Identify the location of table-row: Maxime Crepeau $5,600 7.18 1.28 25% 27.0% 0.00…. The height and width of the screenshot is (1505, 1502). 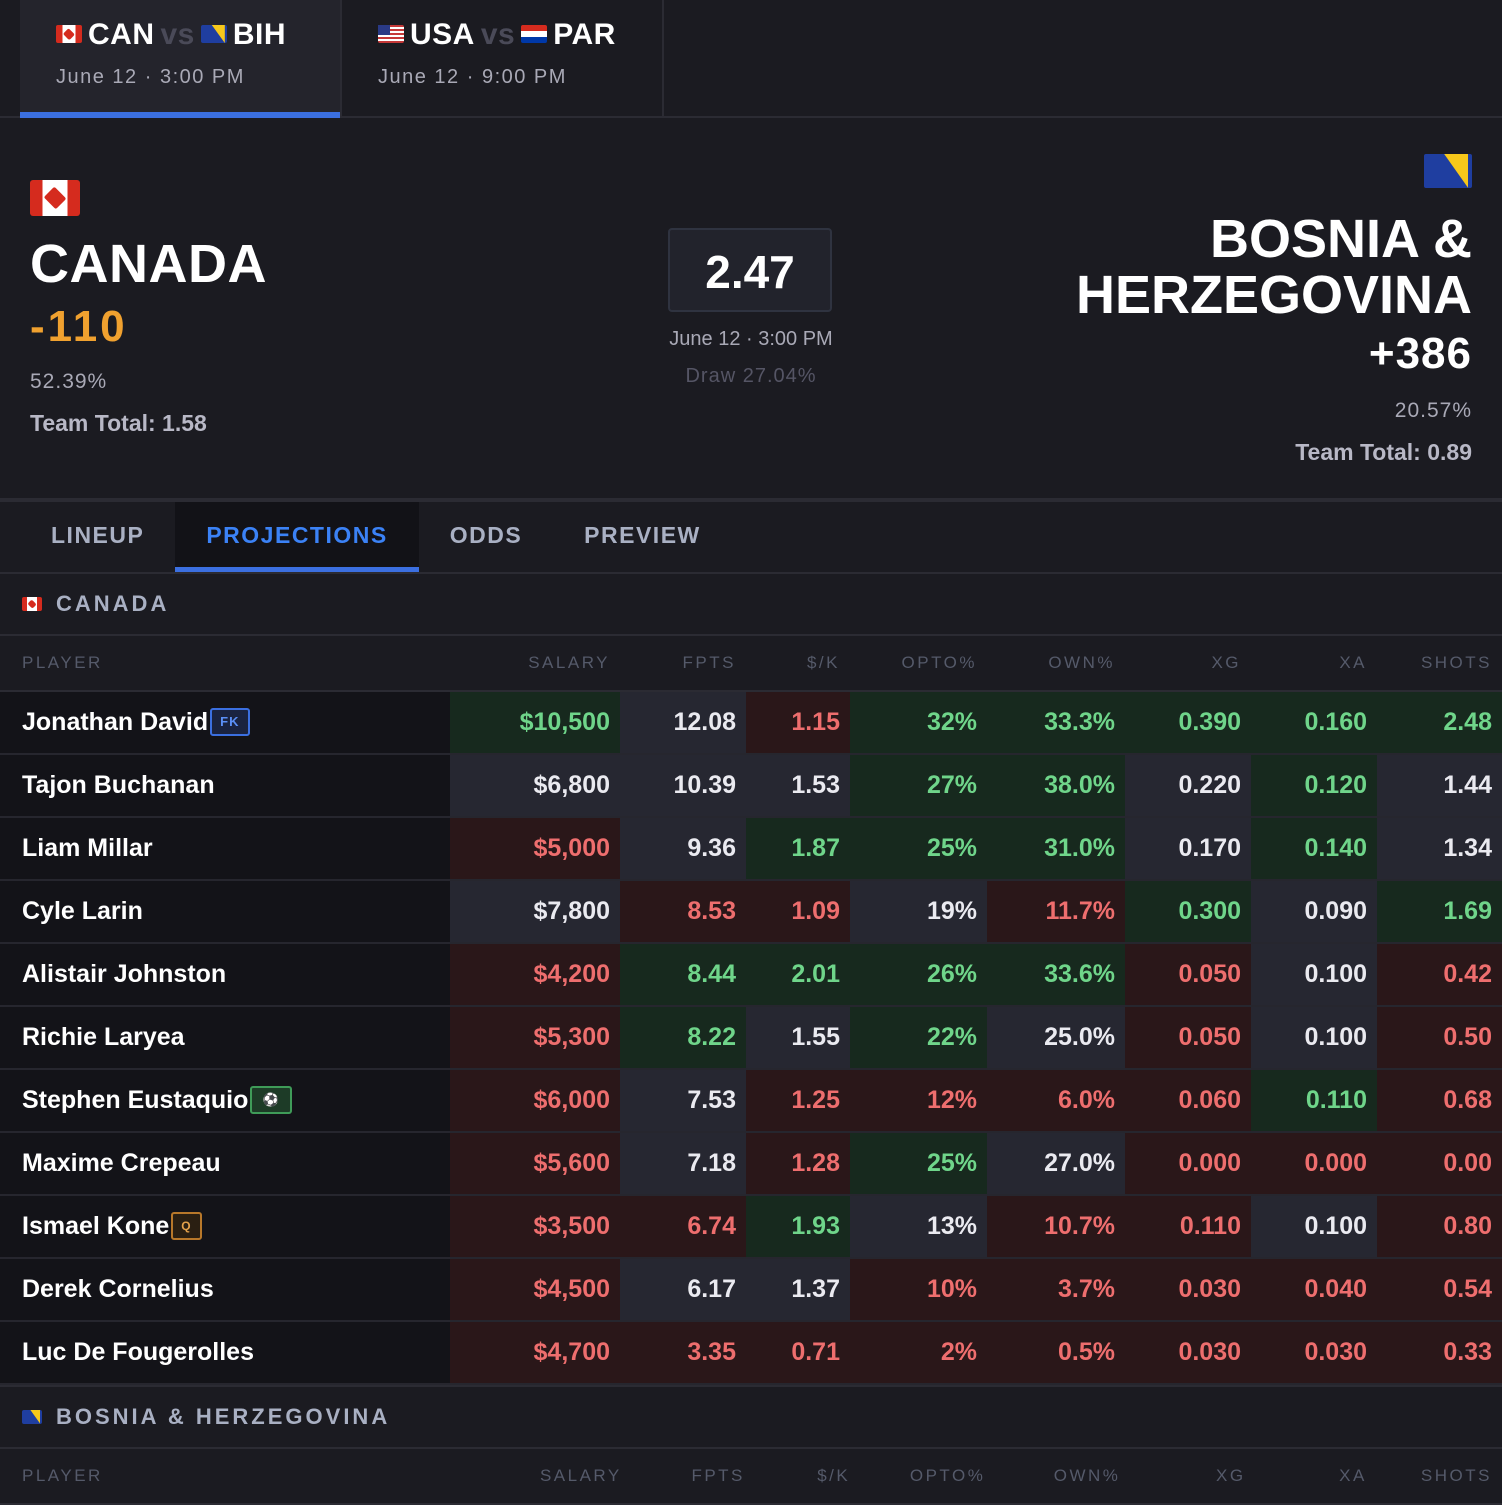
(751, 1164).